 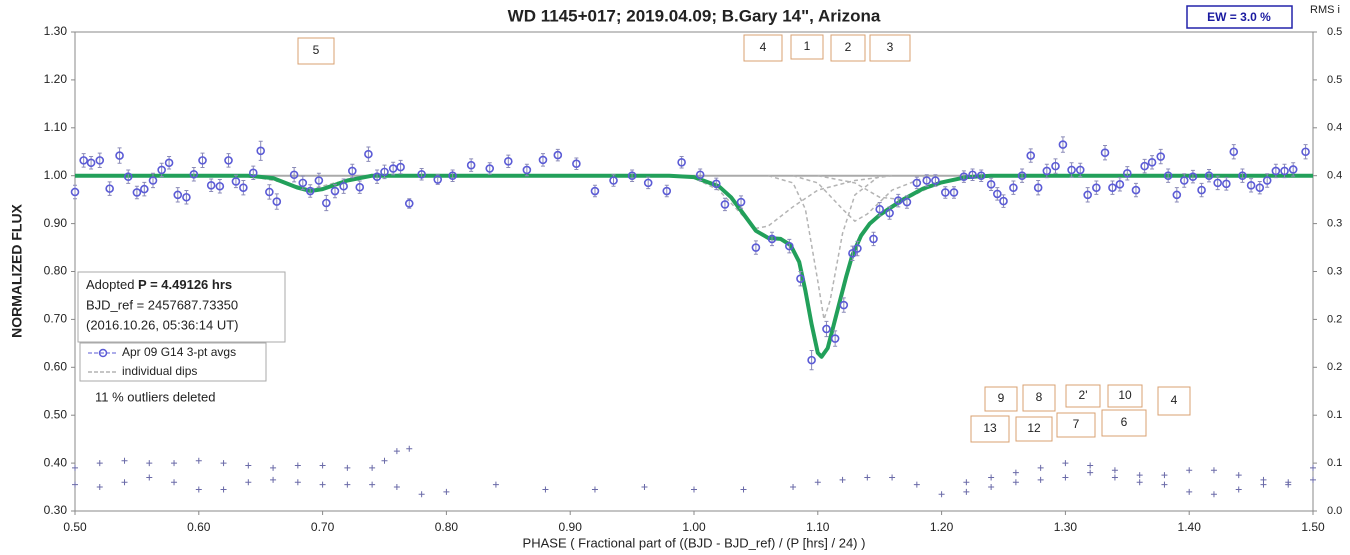 I want to click on bjd-text: BJD_ref = 2457687.73350, so click(x=162, y=304).